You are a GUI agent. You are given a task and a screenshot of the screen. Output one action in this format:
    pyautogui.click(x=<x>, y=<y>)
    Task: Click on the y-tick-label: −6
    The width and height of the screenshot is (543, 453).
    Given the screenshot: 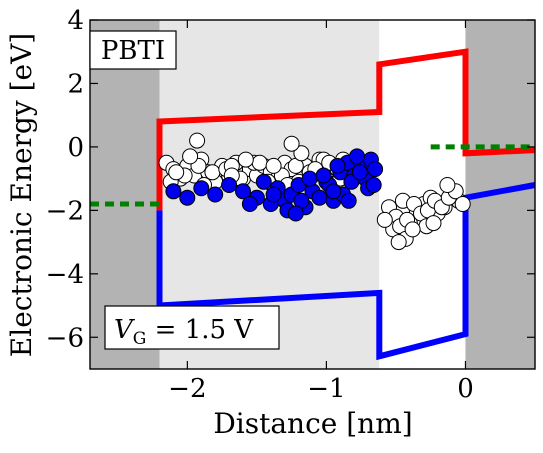 What is the action you would take?
    pyautogui.click(x=65, y=338)
    